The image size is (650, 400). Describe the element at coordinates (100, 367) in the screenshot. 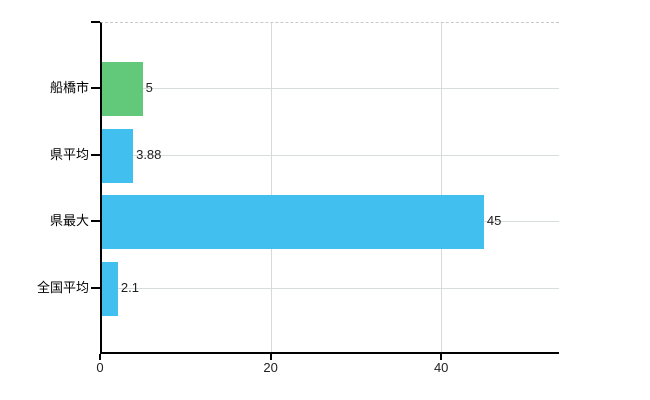

I see `x-tick-label: 0` at that location.